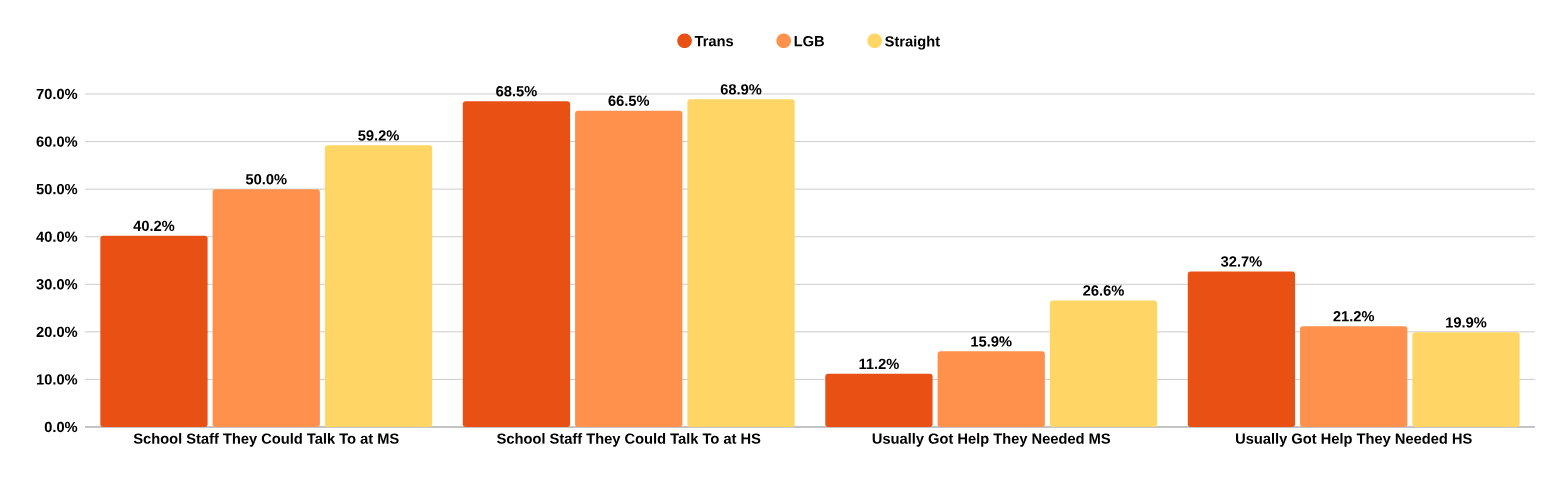 The height and width of the screenshot is (477, 1547). I want to click on x-tick-label: School Staff They Could Talk To at MS, so click(266, 440).